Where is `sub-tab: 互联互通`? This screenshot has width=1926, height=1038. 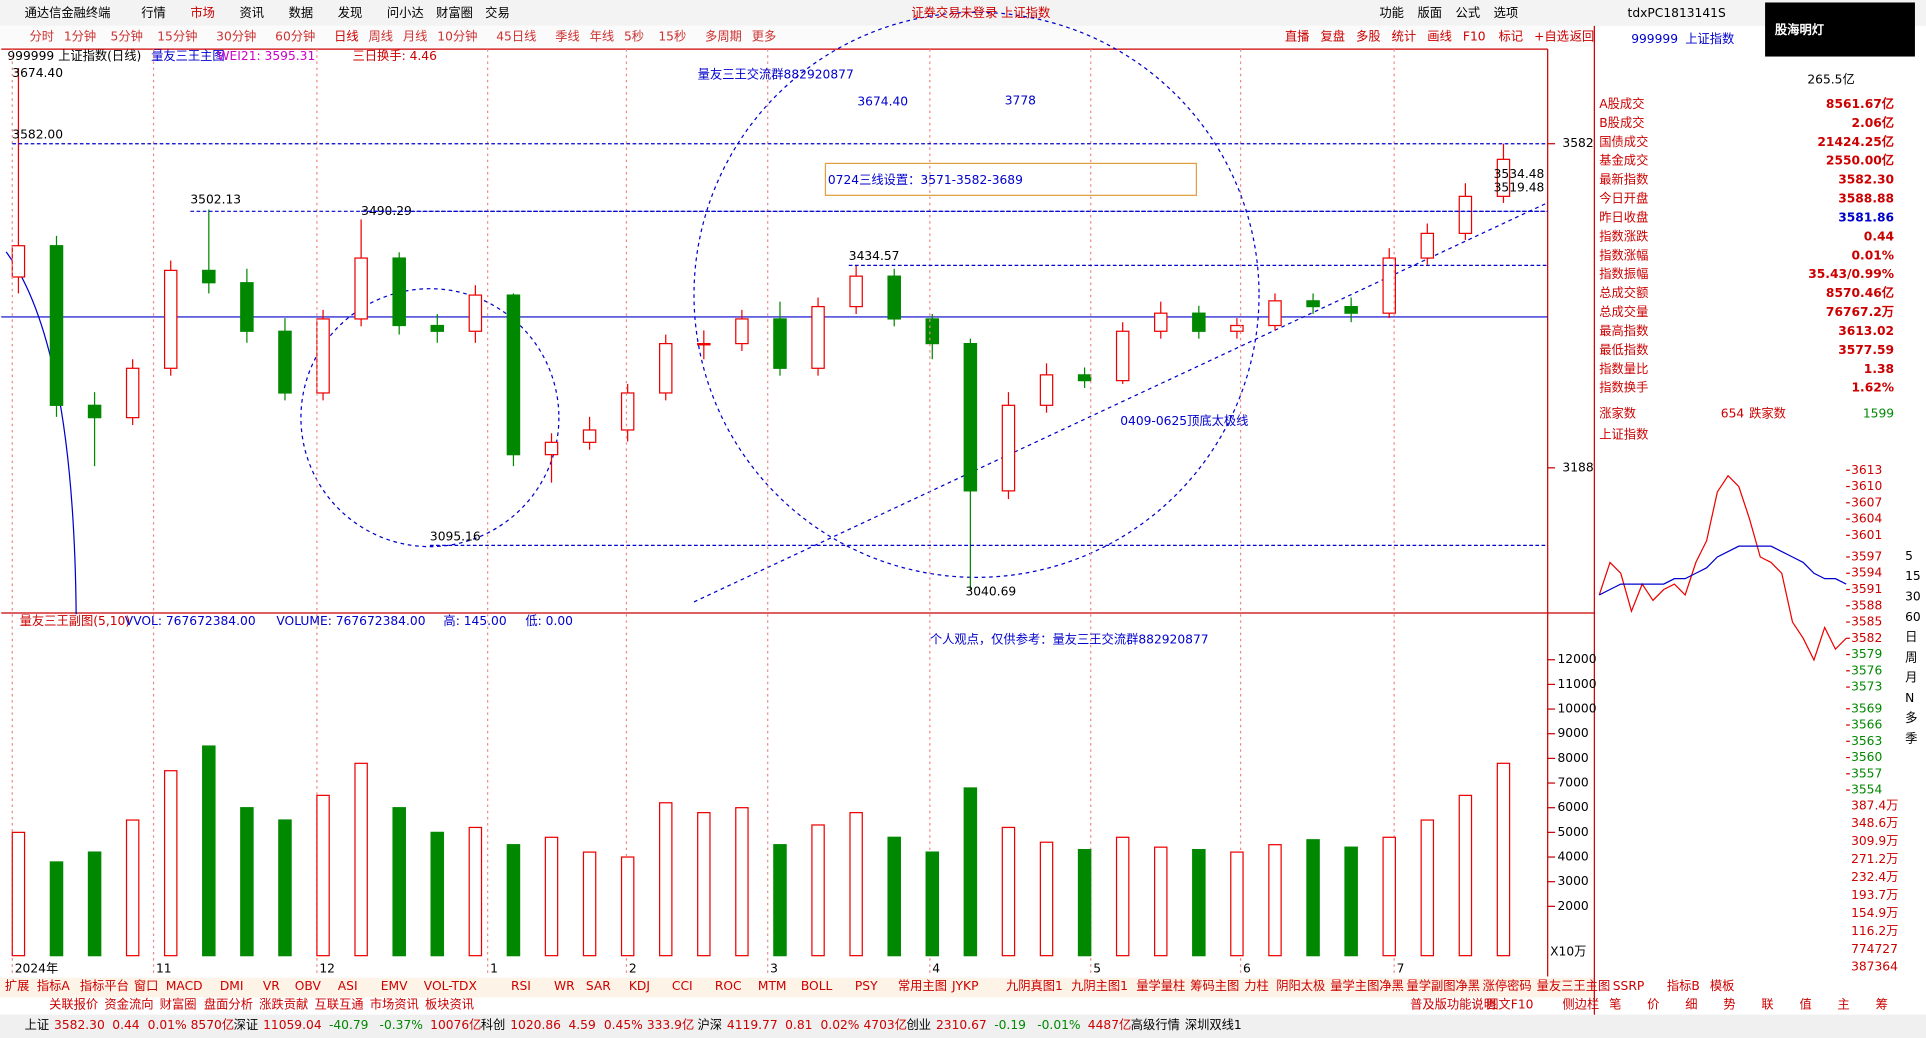 sub-tab: 互联互通 is located at coordinates (338, 1004).